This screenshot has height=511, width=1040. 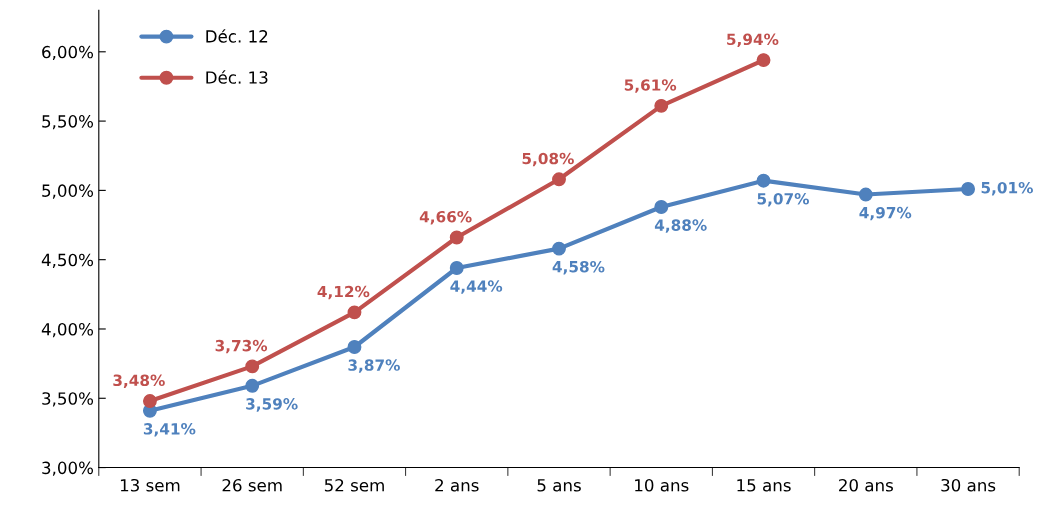 What do you see at coordinates (68, 468) in the screenshot?
I see `y-tick-label: 3,00%` at bounding box center [68, 468].